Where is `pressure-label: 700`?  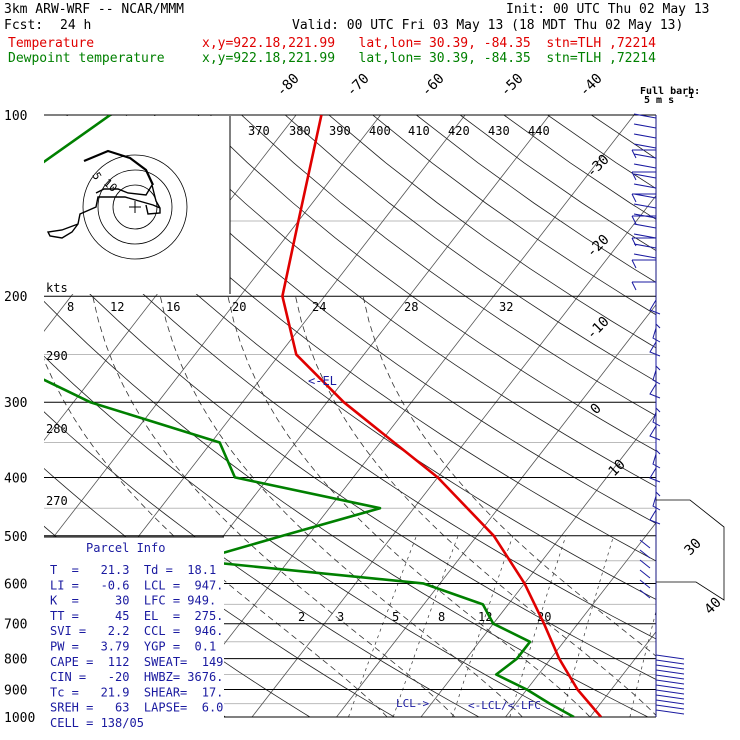
pressure-label: 700 is located at coordinates (15, 625).